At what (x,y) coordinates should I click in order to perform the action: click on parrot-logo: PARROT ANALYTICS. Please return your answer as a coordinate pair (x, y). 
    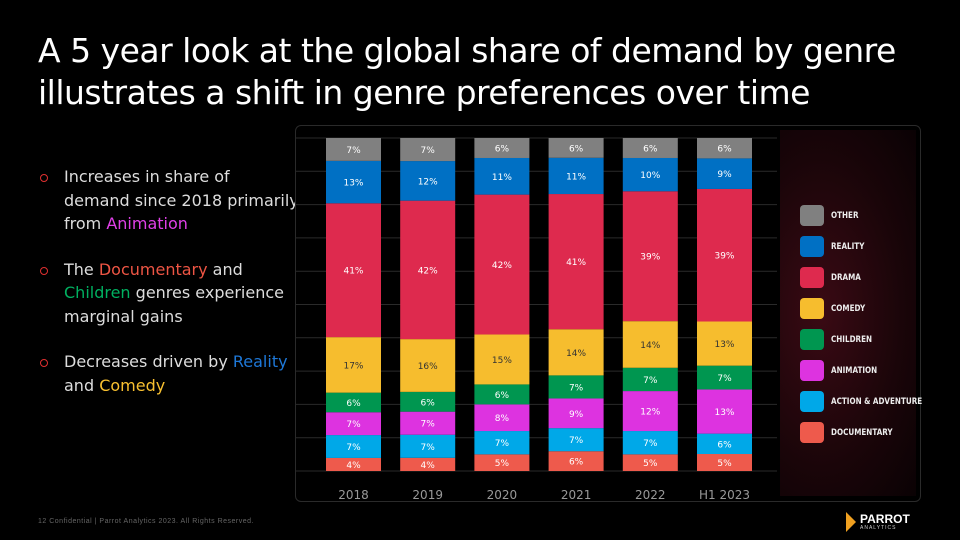
    Looking at the image, I should click on (878, 522).